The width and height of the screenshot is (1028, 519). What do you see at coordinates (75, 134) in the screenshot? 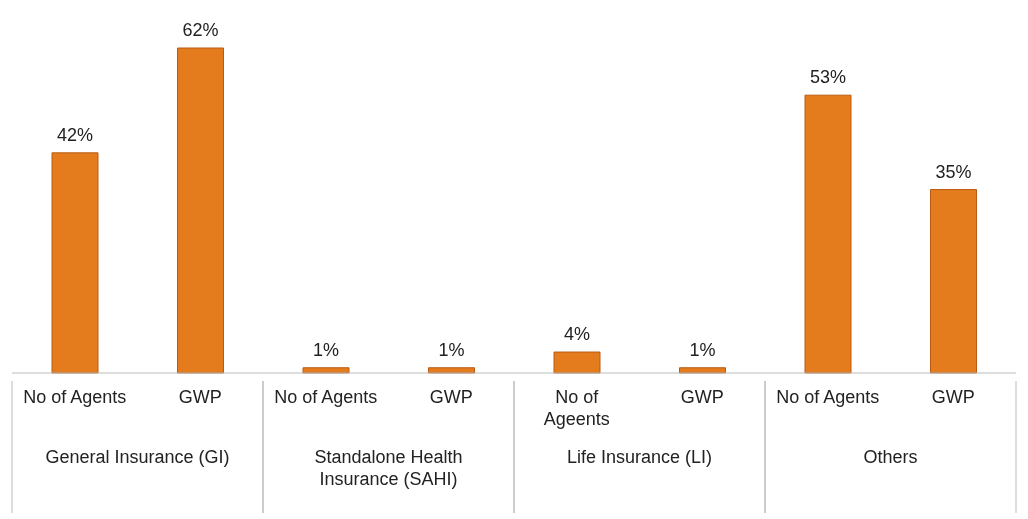
I see `data-label: 42%` at bounding box center [75, 134].